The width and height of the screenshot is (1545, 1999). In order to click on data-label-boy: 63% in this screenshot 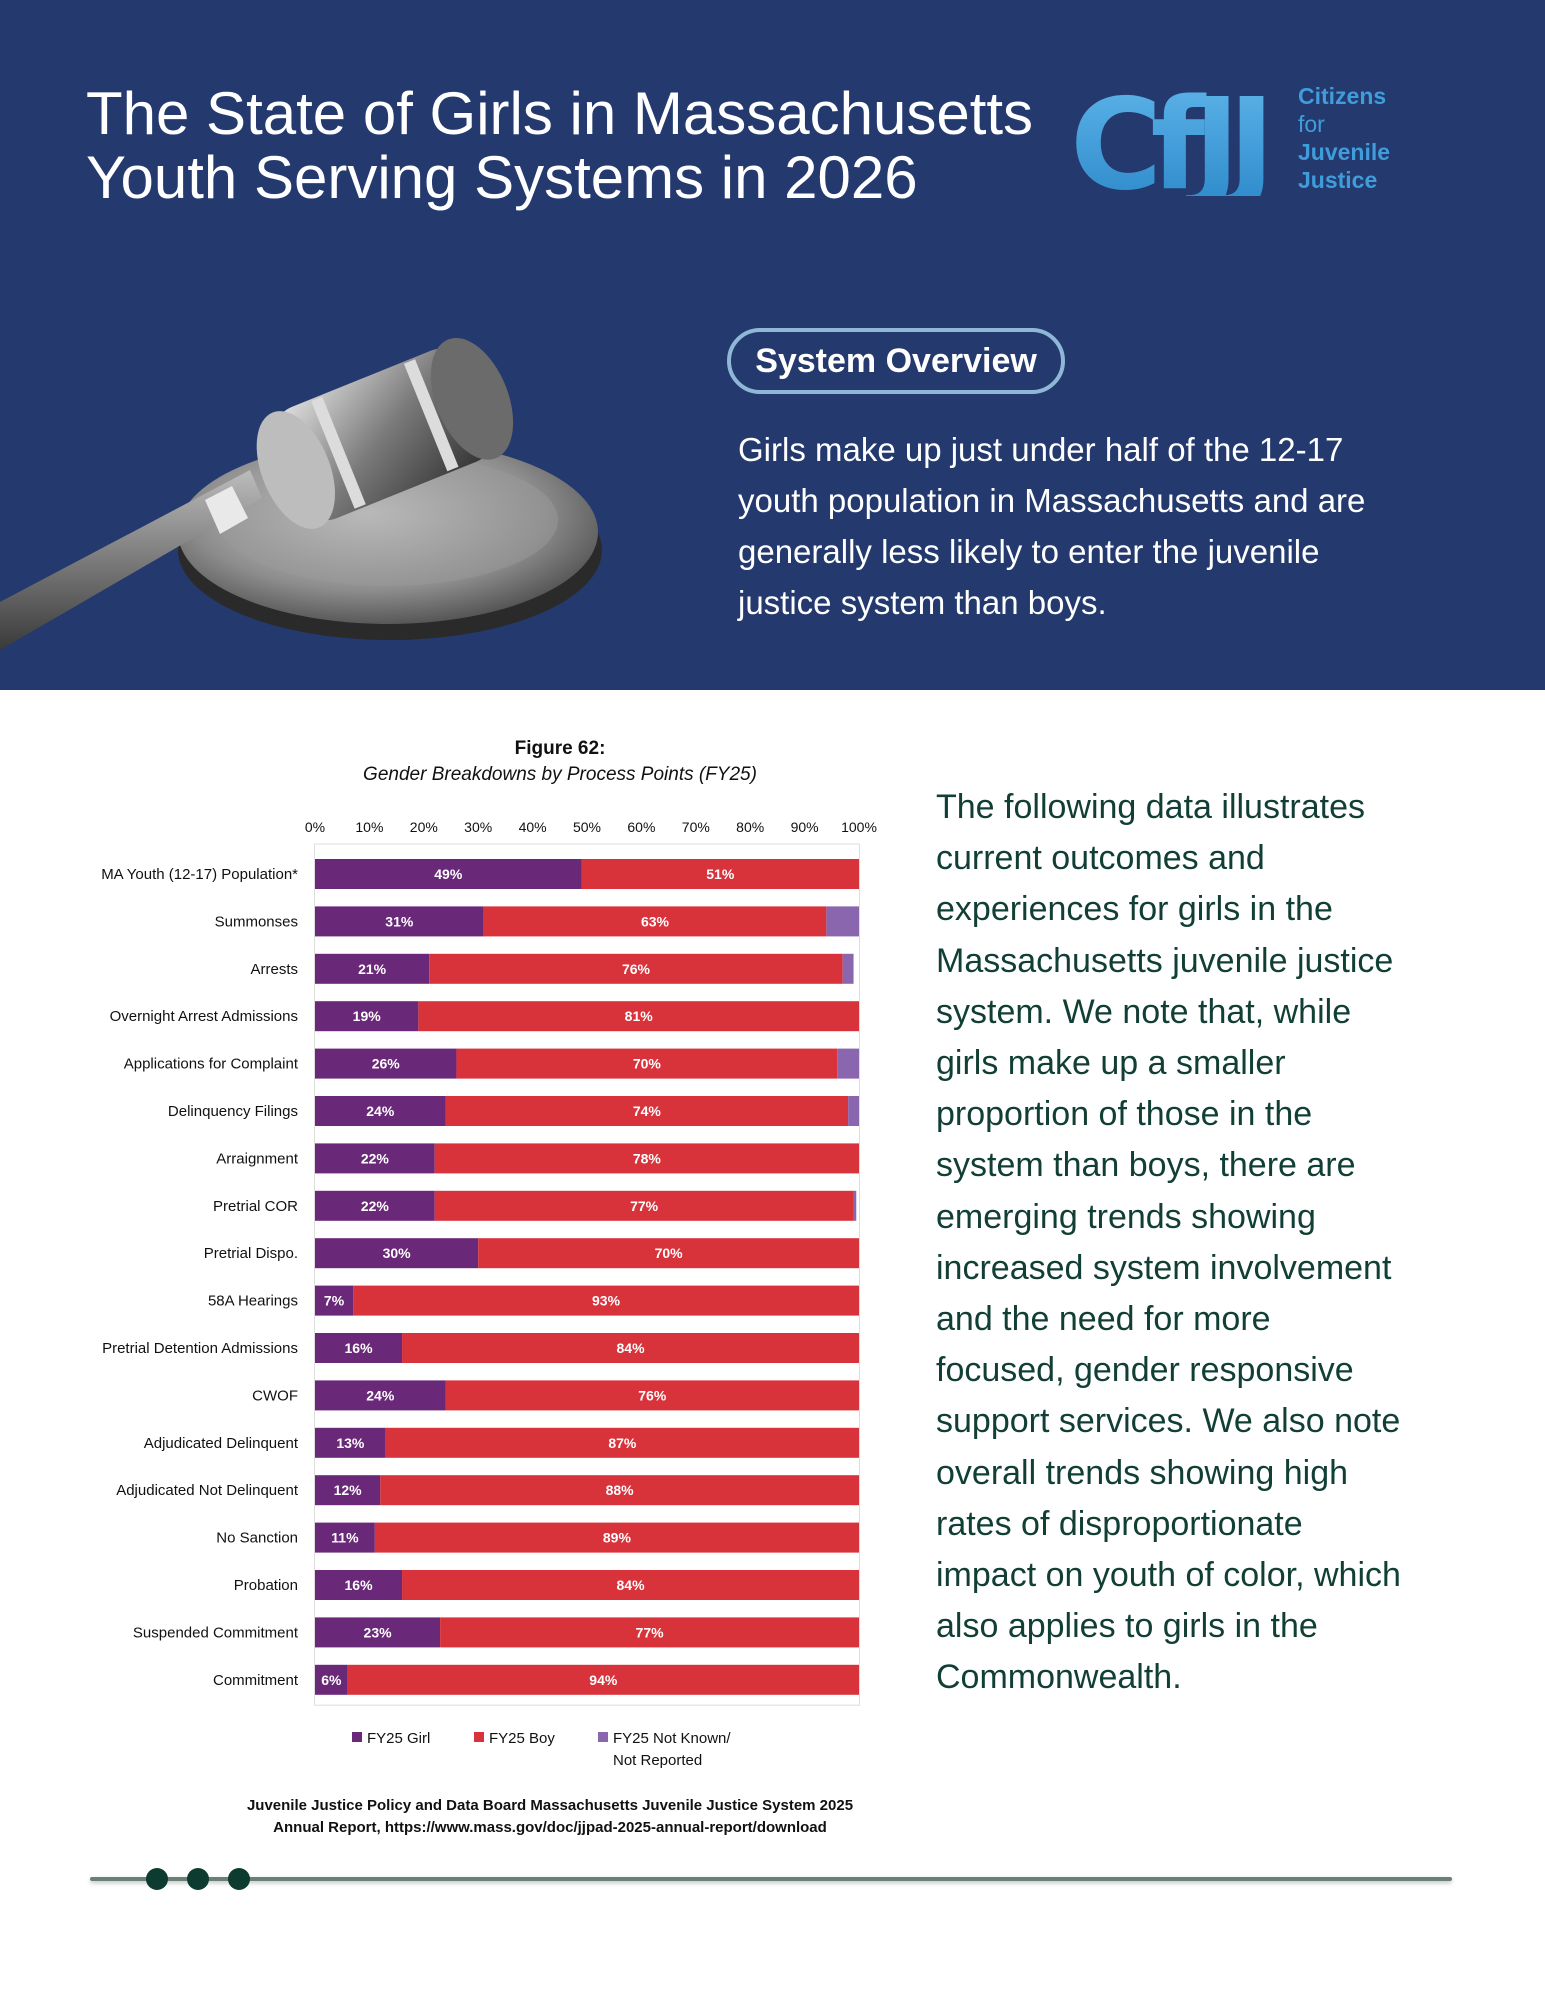, I will do `click(655, 921)`.